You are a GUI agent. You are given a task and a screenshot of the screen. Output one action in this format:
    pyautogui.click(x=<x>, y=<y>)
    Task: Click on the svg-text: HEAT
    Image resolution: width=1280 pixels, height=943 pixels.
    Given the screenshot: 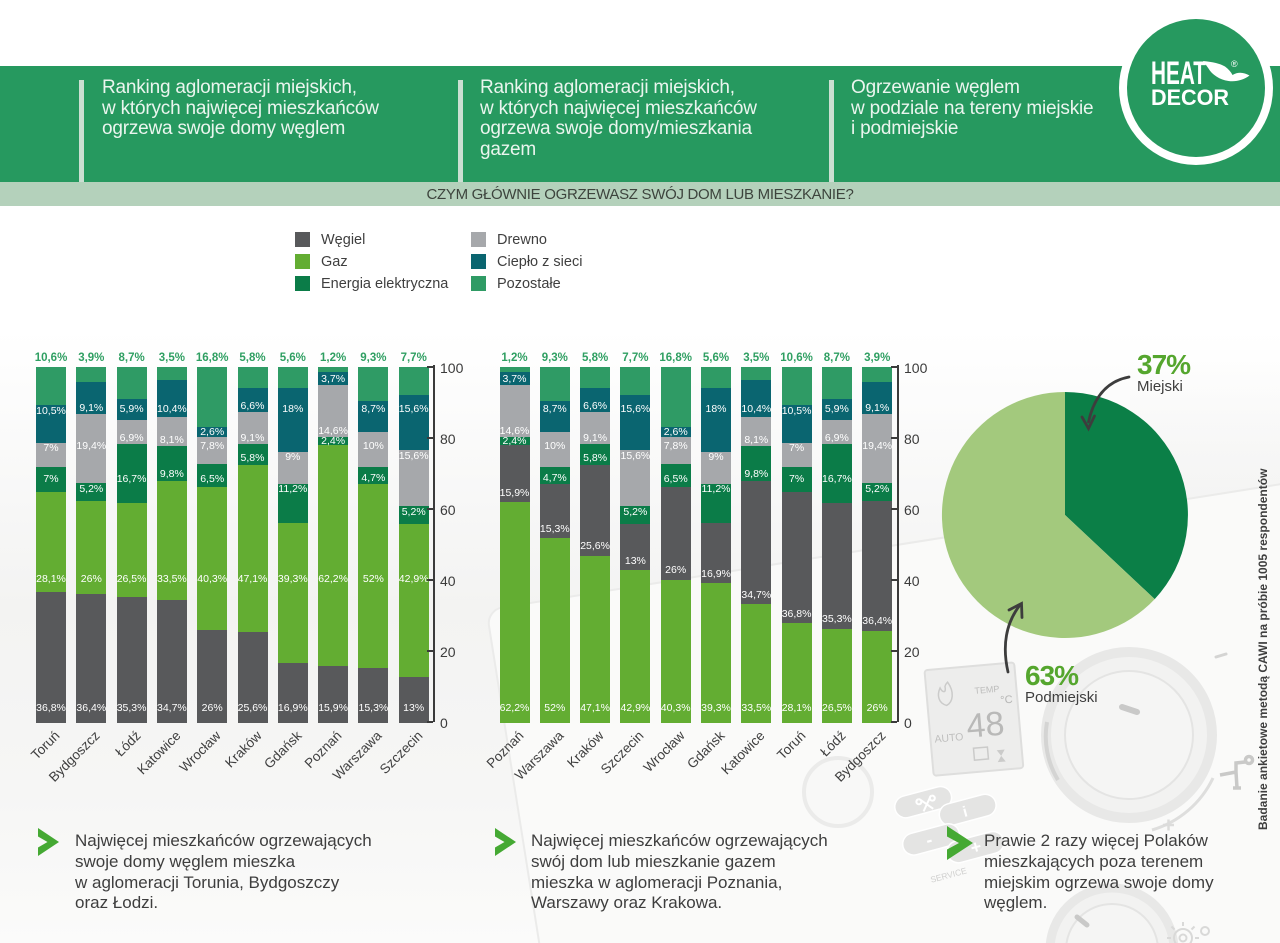 What is the action you would take?
    pyautogui.click(x=1178, y=73)
    